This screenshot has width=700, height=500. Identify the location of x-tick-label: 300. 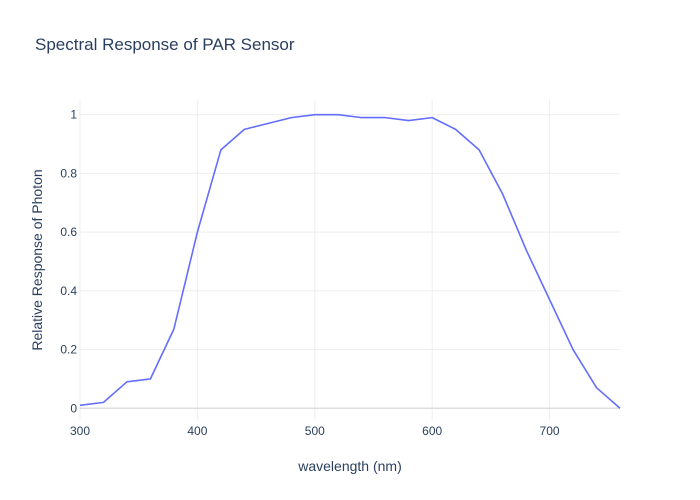
(80, 431).